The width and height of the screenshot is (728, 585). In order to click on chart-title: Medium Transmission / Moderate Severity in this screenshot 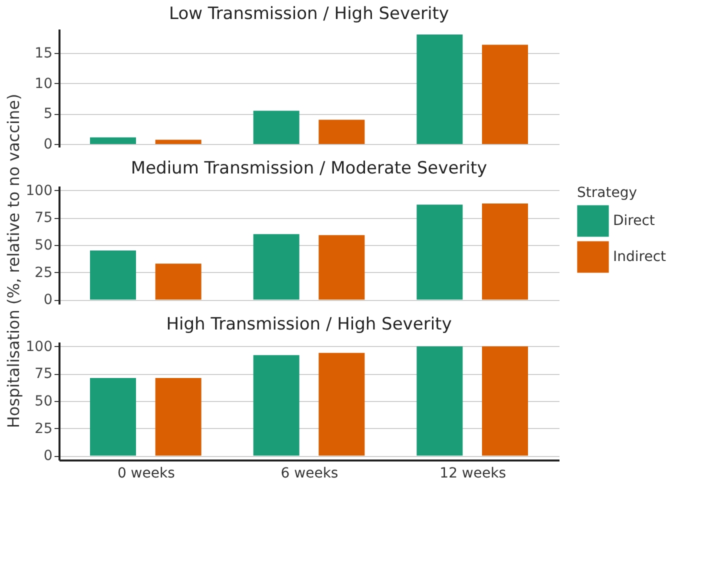, I will do `click(309, 168)`.